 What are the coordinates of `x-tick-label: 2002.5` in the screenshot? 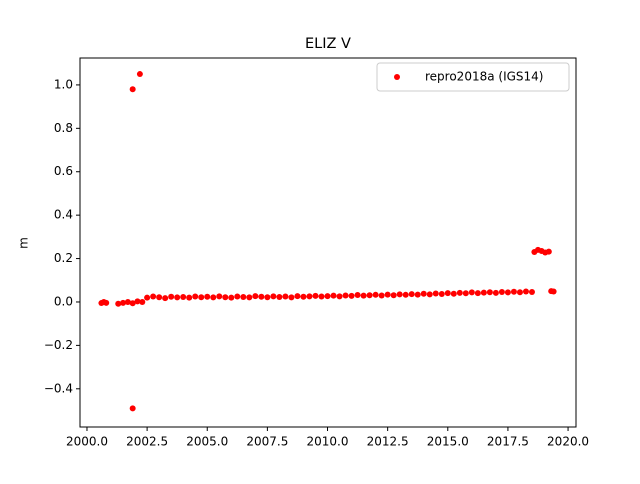 It's located at (147, 442).